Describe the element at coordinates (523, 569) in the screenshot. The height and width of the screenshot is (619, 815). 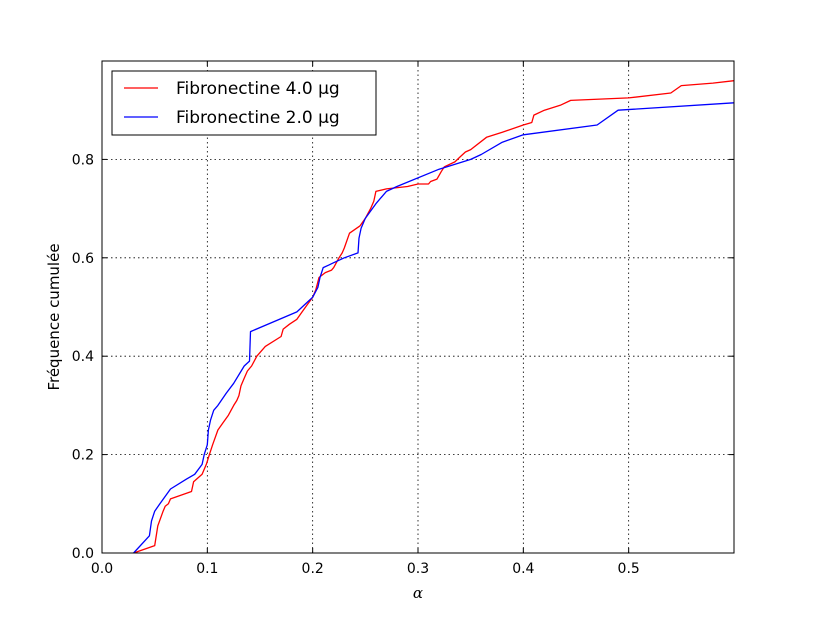
I see `x-tick-label: 0.4` at that location.